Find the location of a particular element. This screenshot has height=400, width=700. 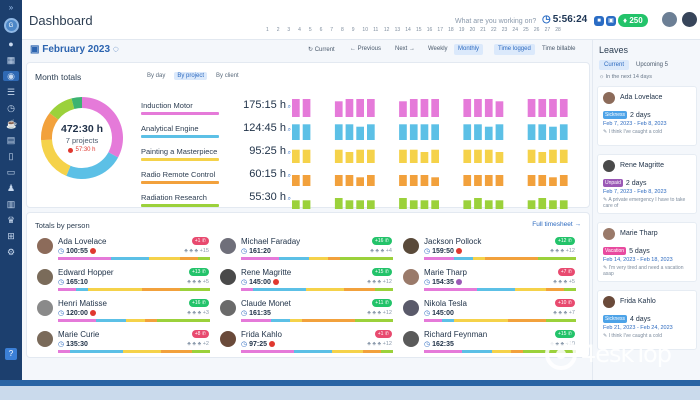

building-icon: ▦ is located at coordinates (11, 60).